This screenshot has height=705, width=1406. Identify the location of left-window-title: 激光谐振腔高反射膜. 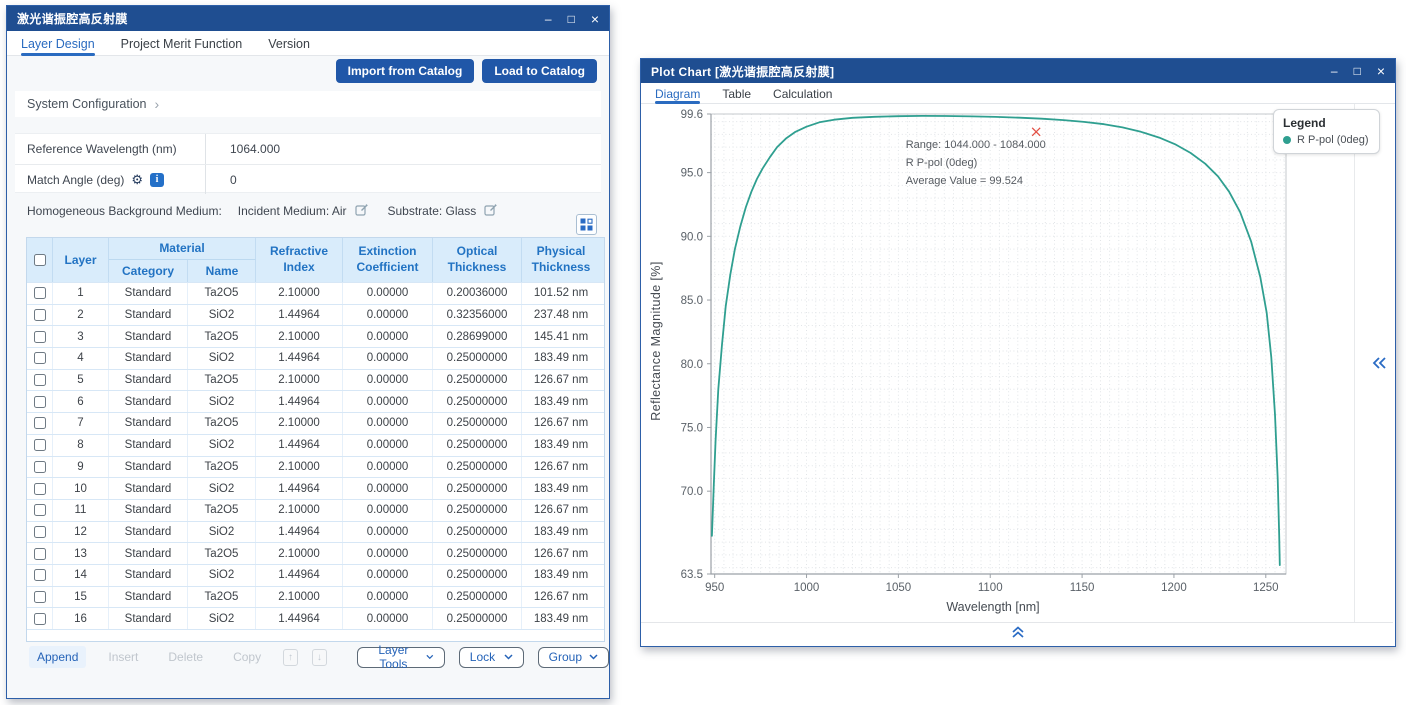
(72, 19).